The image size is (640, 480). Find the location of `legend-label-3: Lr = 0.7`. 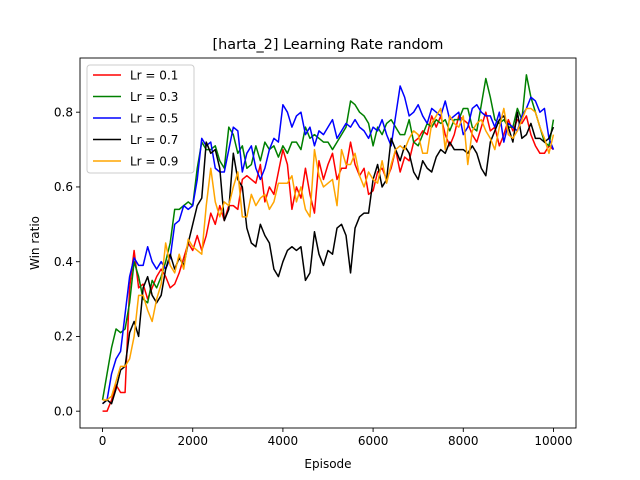

legend-label-3: Lr = 0.7 is located at coordinates (154, 140).